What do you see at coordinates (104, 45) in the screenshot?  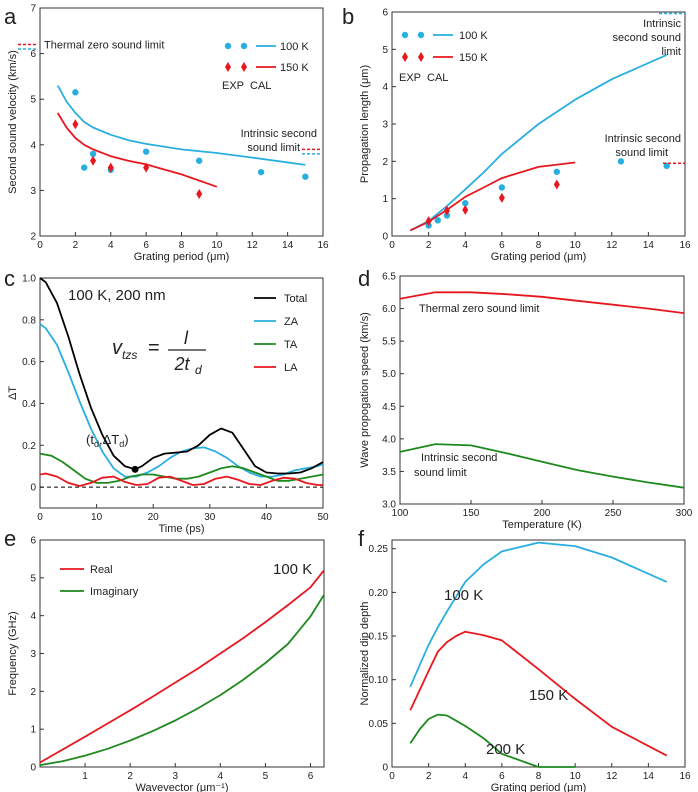 I see `thermal-limit-label: Thermal zero sound limit` at bounding box center [104, 45].